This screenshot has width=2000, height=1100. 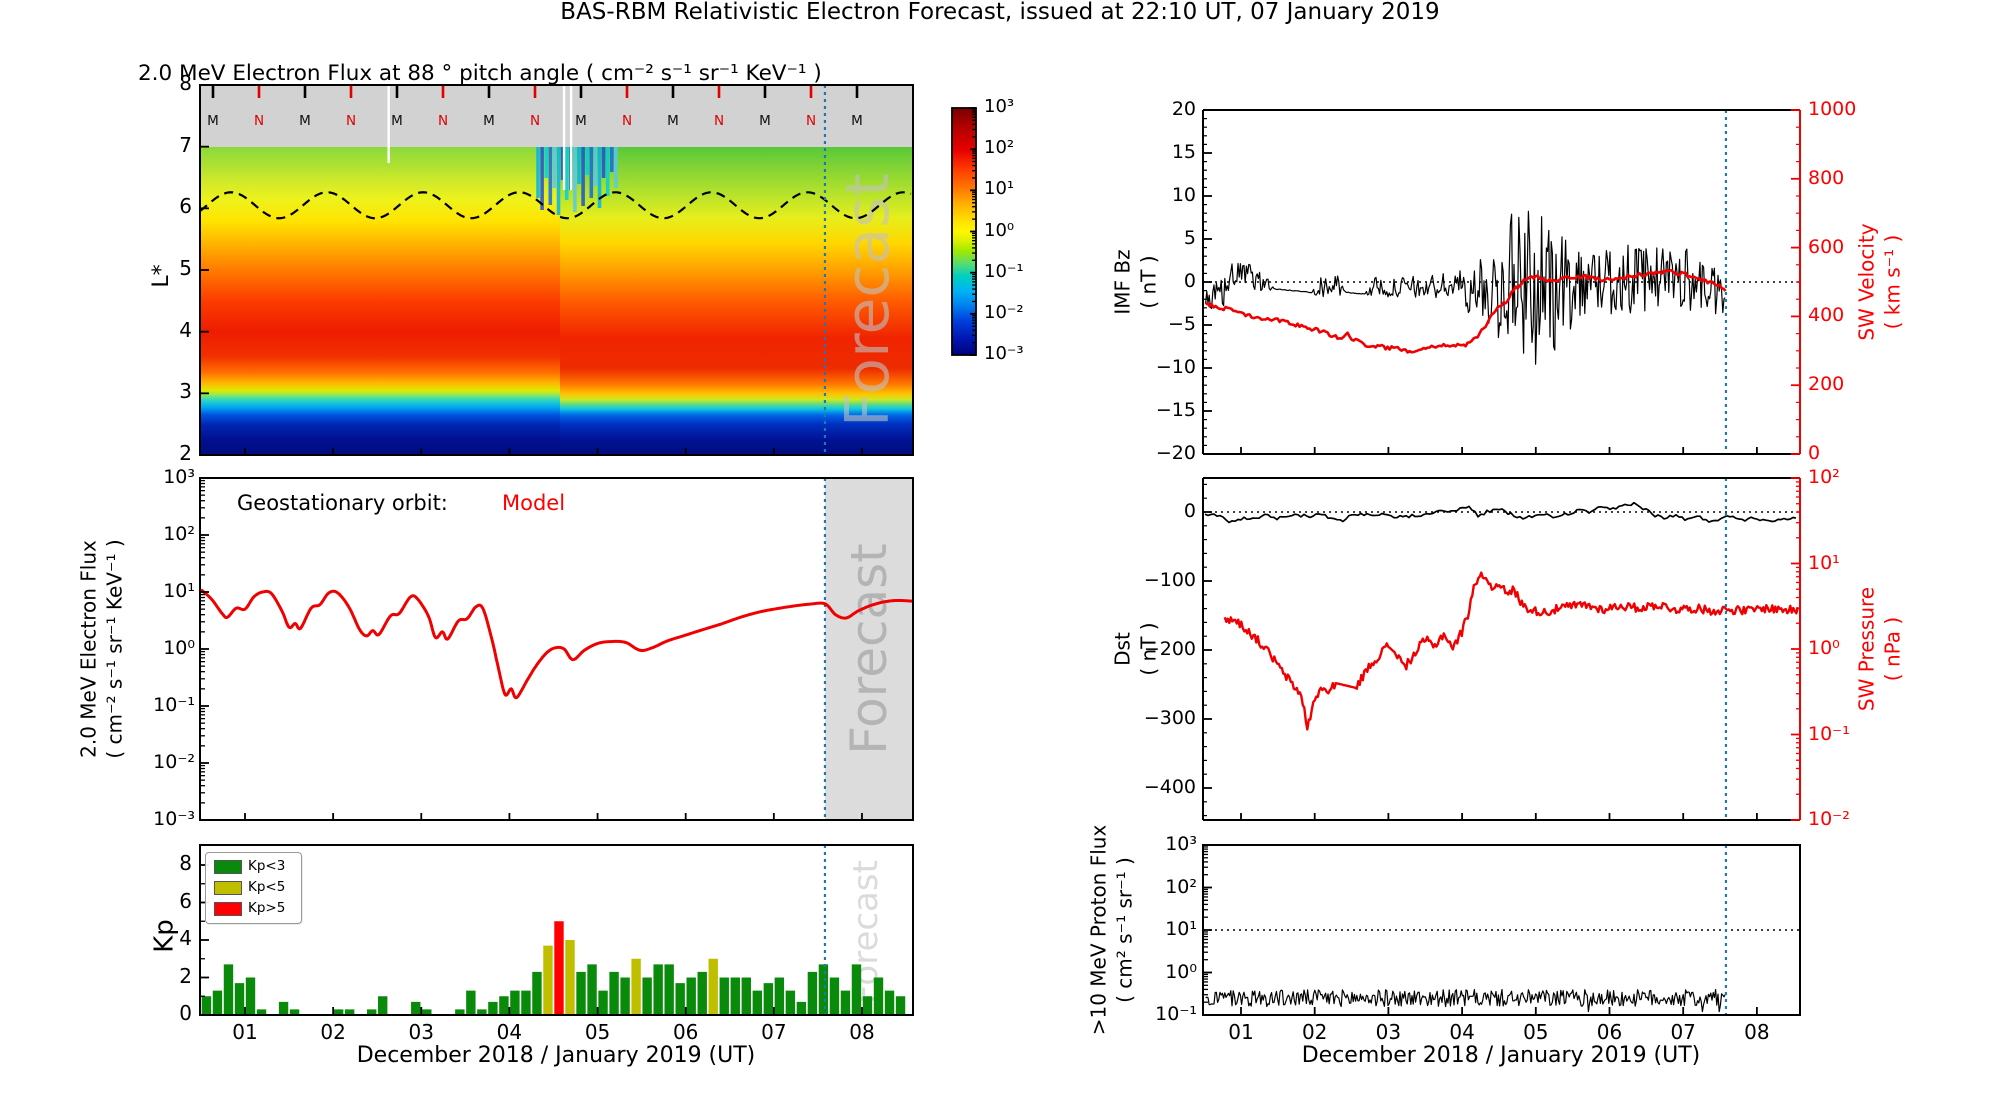 I want to click on kp-legend-swatch-red, so click(x=228, y=909).